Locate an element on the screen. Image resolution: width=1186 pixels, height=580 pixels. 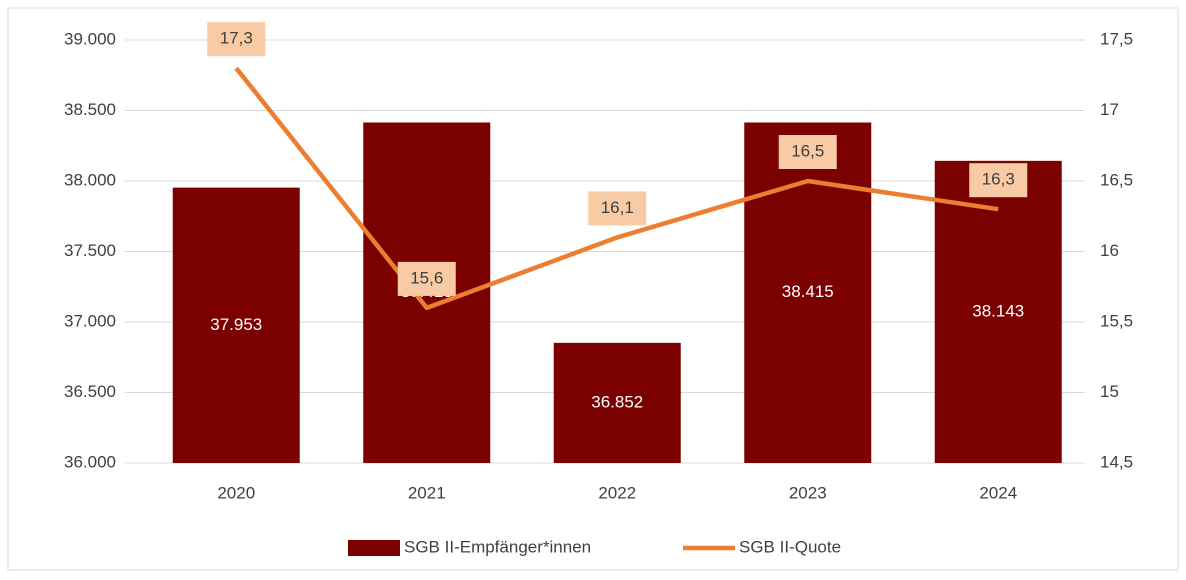
y2-tick-label: 14,5 is located at coordinates (1116, 461).